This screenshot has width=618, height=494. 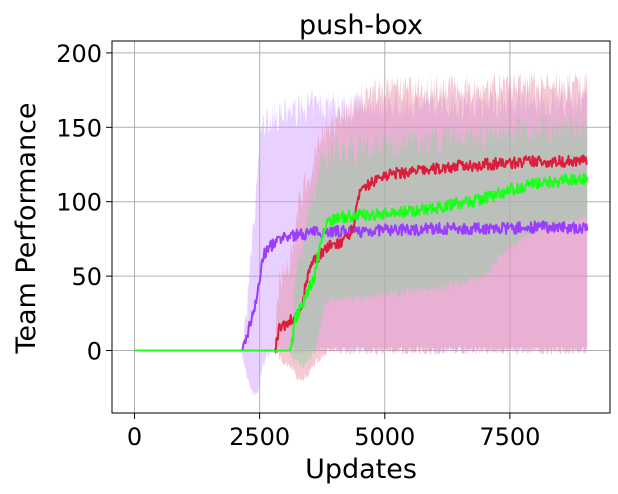 I want to click on chart-title: push-box, so click(x=361, y=25).